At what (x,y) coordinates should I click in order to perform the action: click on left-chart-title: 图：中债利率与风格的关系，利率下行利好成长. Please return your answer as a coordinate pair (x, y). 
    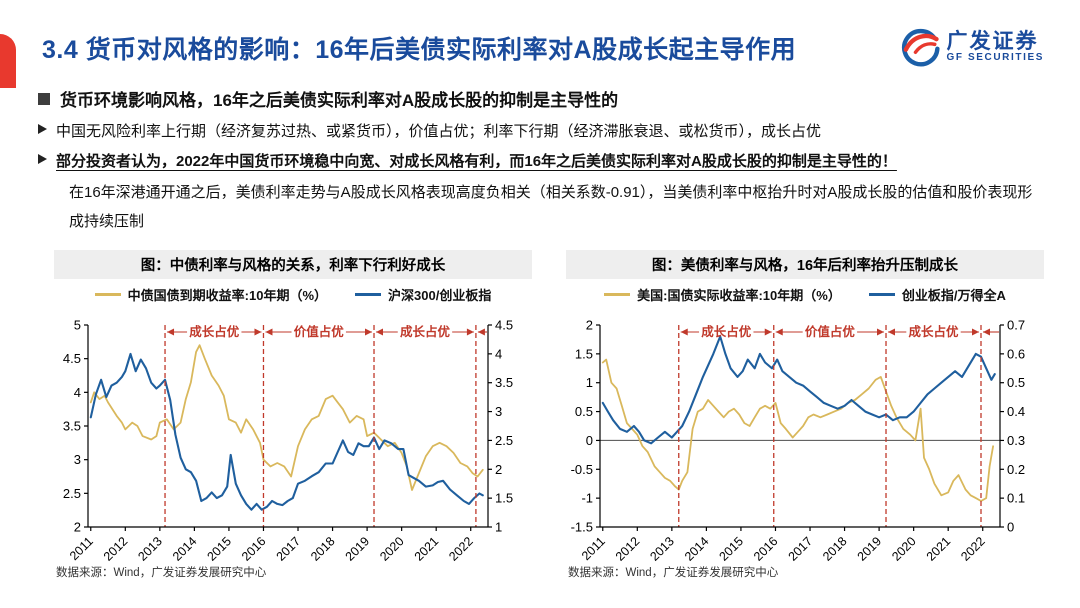
    Looking at the image, I should click on (293, 264).